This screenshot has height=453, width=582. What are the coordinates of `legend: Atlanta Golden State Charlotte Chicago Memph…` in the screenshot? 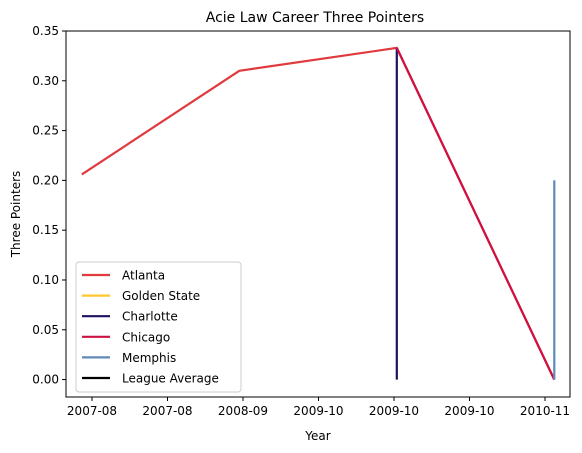 It's located at (158, 327).